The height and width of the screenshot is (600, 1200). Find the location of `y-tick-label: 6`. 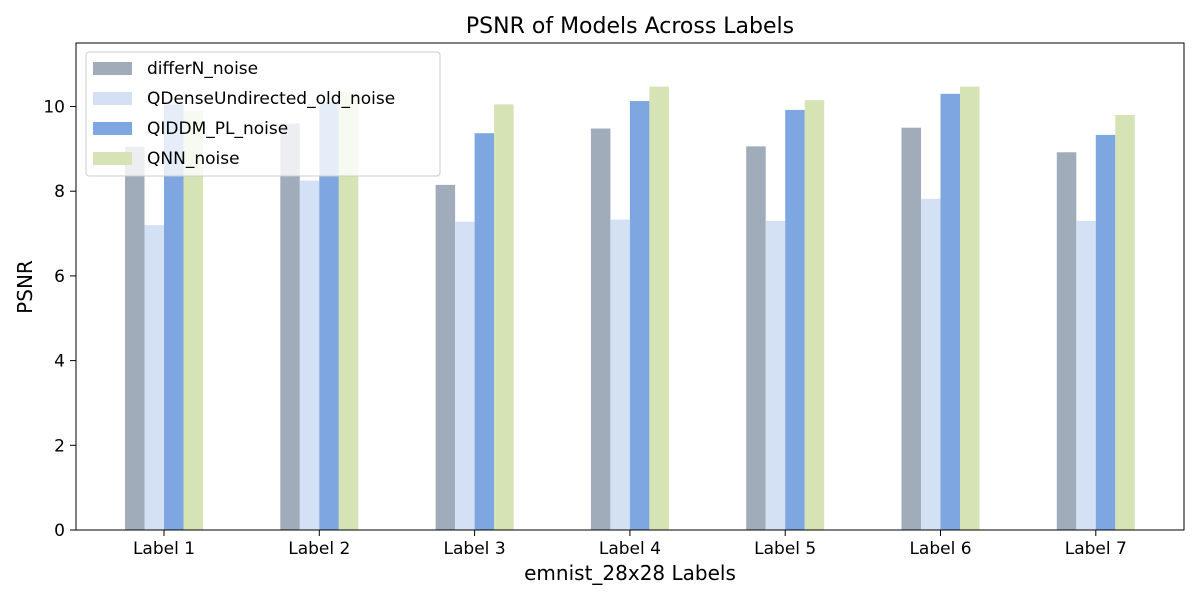

y-tick-label: 6 is located at coordinates (59, 277).